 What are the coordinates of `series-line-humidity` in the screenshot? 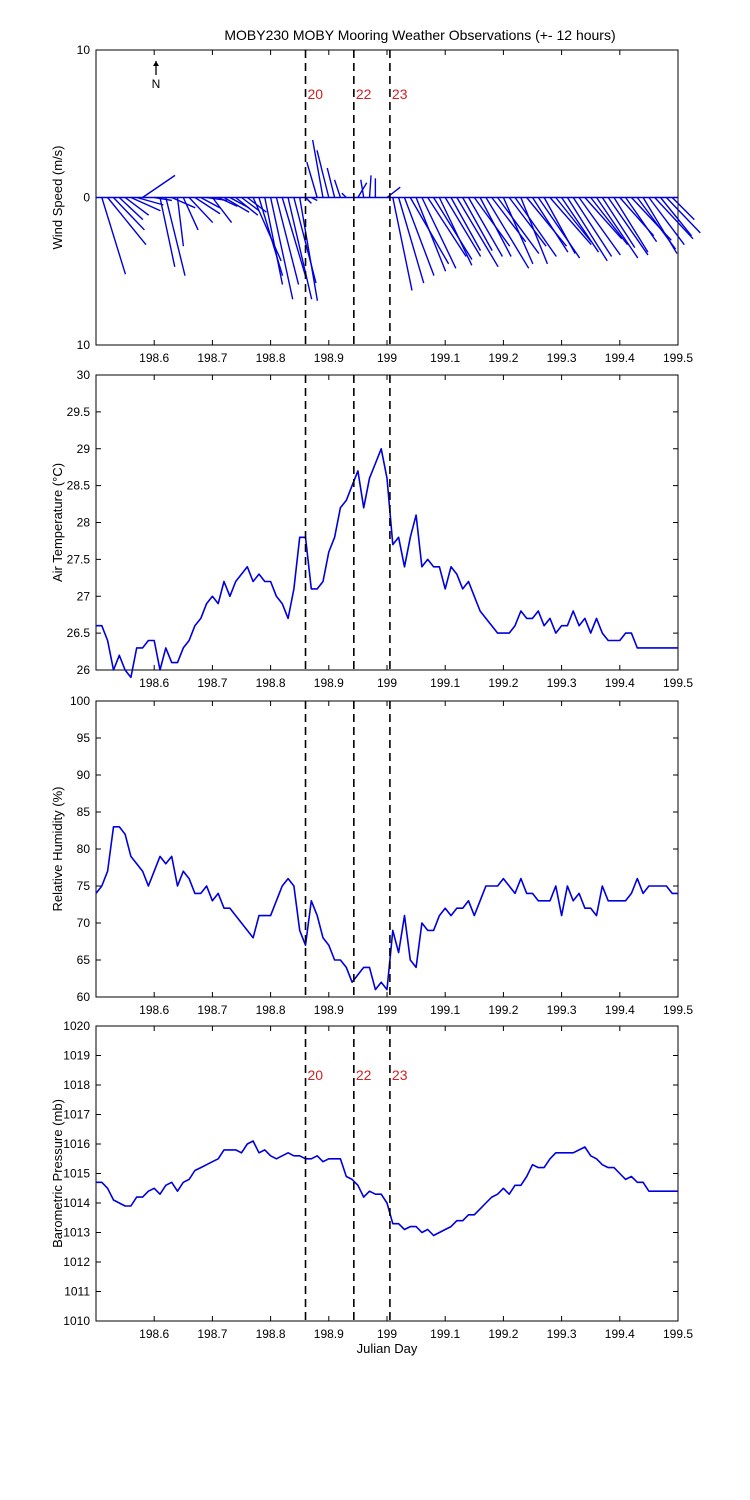 It's located at (386, 908).